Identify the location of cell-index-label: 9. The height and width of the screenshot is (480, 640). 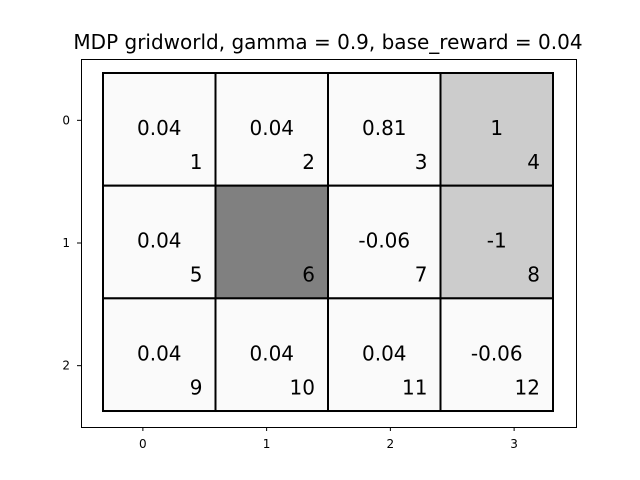
(196, 387).